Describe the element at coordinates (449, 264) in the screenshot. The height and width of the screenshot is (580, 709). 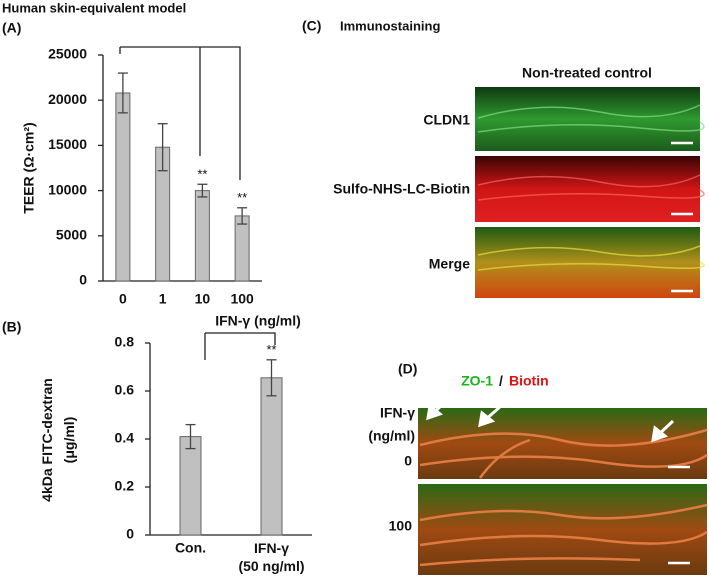
I see `row-label: Merge` at that location.